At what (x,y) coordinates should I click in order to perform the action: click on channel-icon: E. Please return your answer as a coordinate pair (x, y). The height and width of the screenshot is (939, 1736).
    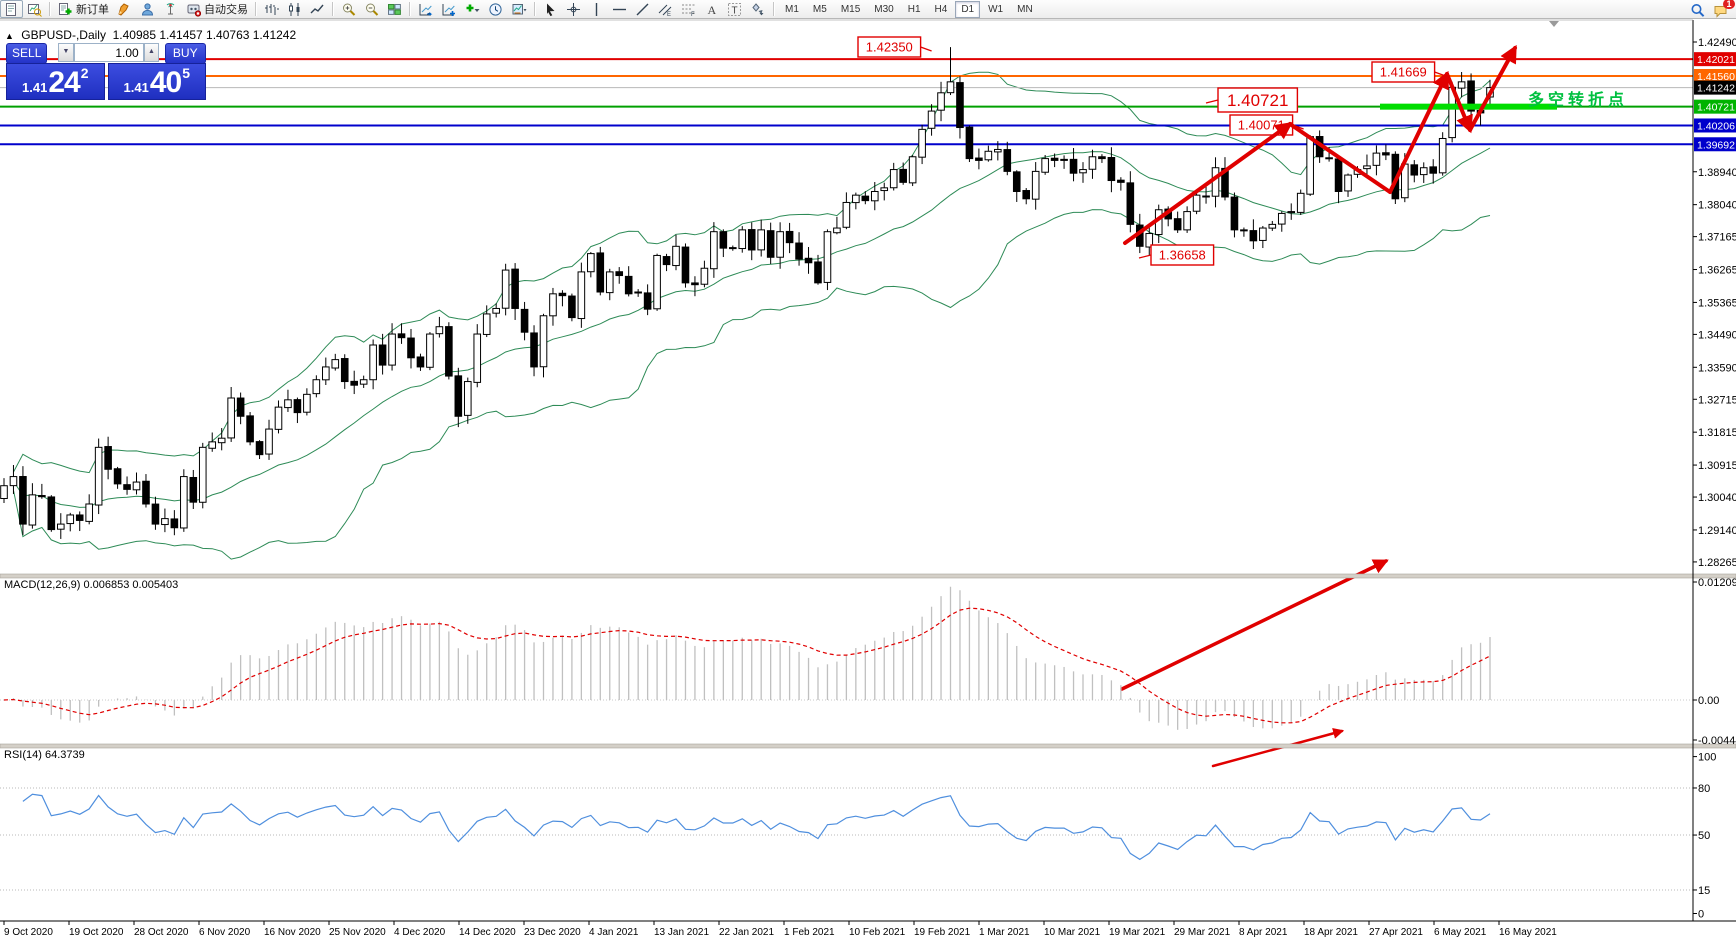
    Looking at the image, I should click on (665, 9).